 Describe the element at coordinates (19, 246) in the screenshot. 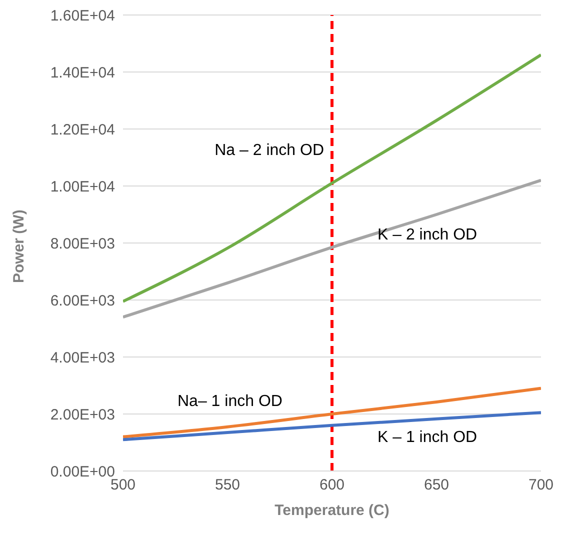

I see `y-axis-title: Power (W)` at that location.